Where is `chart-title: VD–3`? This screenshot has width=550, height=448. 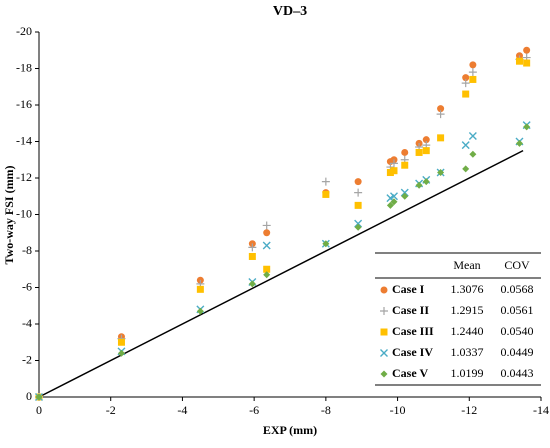 chart-title: VD–3 is located at coordinates (290, 11).